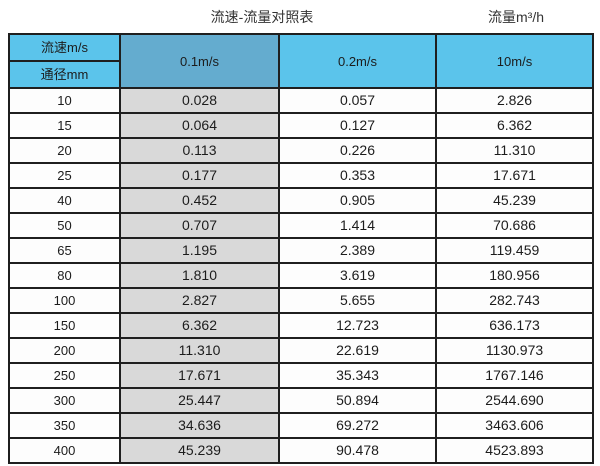 The image size is (600, 466). I want to click on value-cell: 0.707, so click(199, 225).